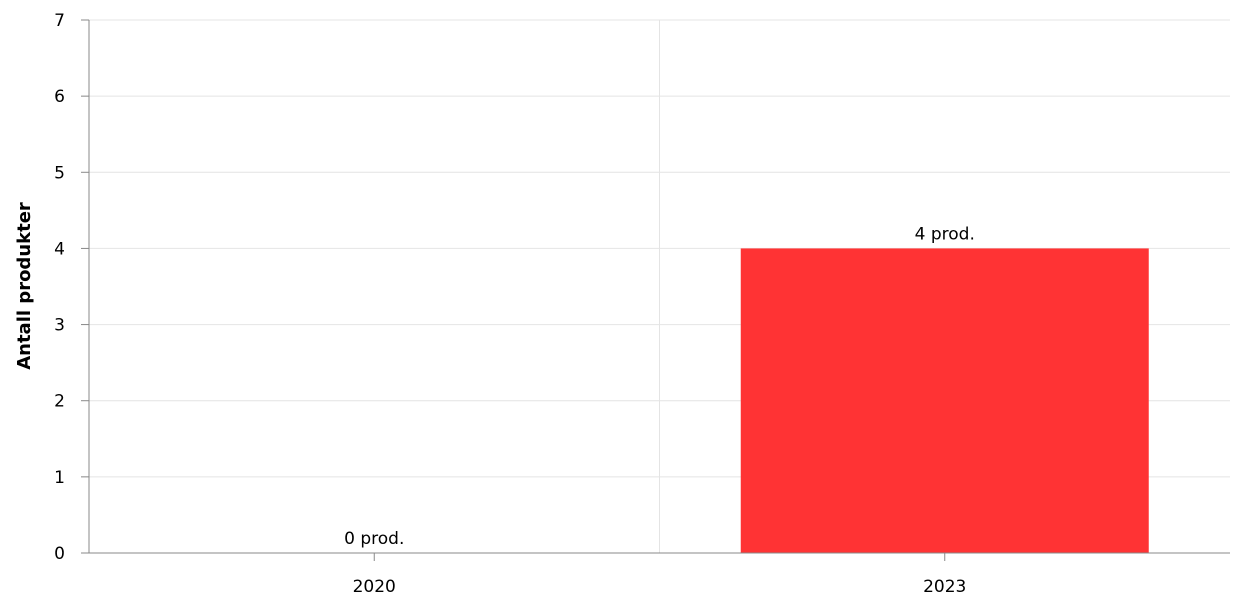 The width and height of the screenshot is (1242, 606). I want to click on y-tick-label: 1, so click(59, 478).